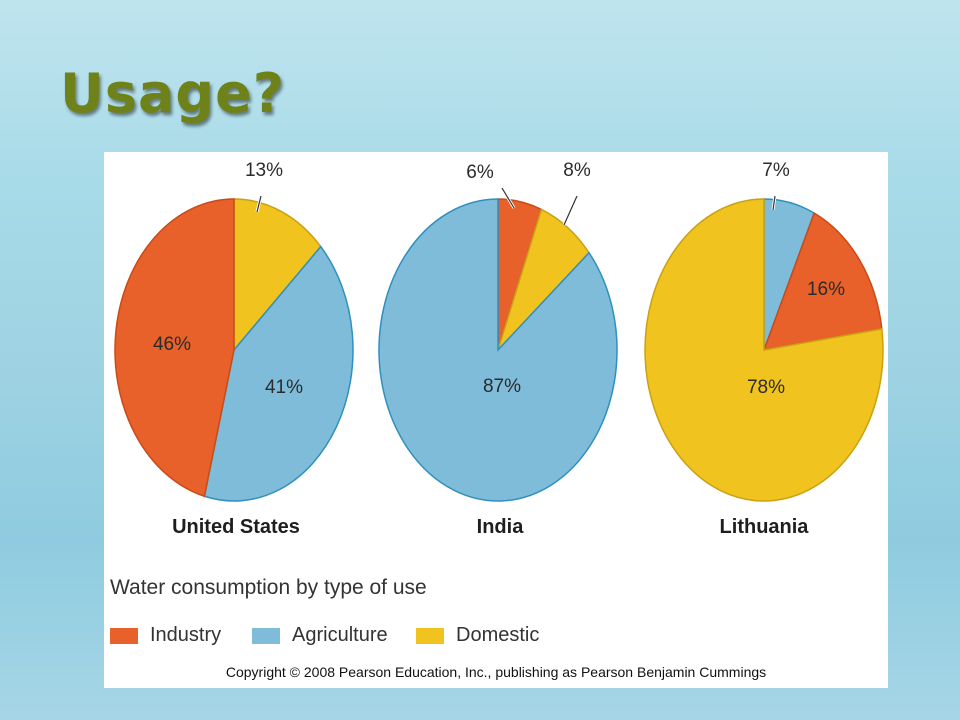 The height and width of the screenshot is (720, 960). What do you see at coordinates (124, 635) in the screenshot?
I see `legend-swatch-industry` at bounding box center [124, 635].